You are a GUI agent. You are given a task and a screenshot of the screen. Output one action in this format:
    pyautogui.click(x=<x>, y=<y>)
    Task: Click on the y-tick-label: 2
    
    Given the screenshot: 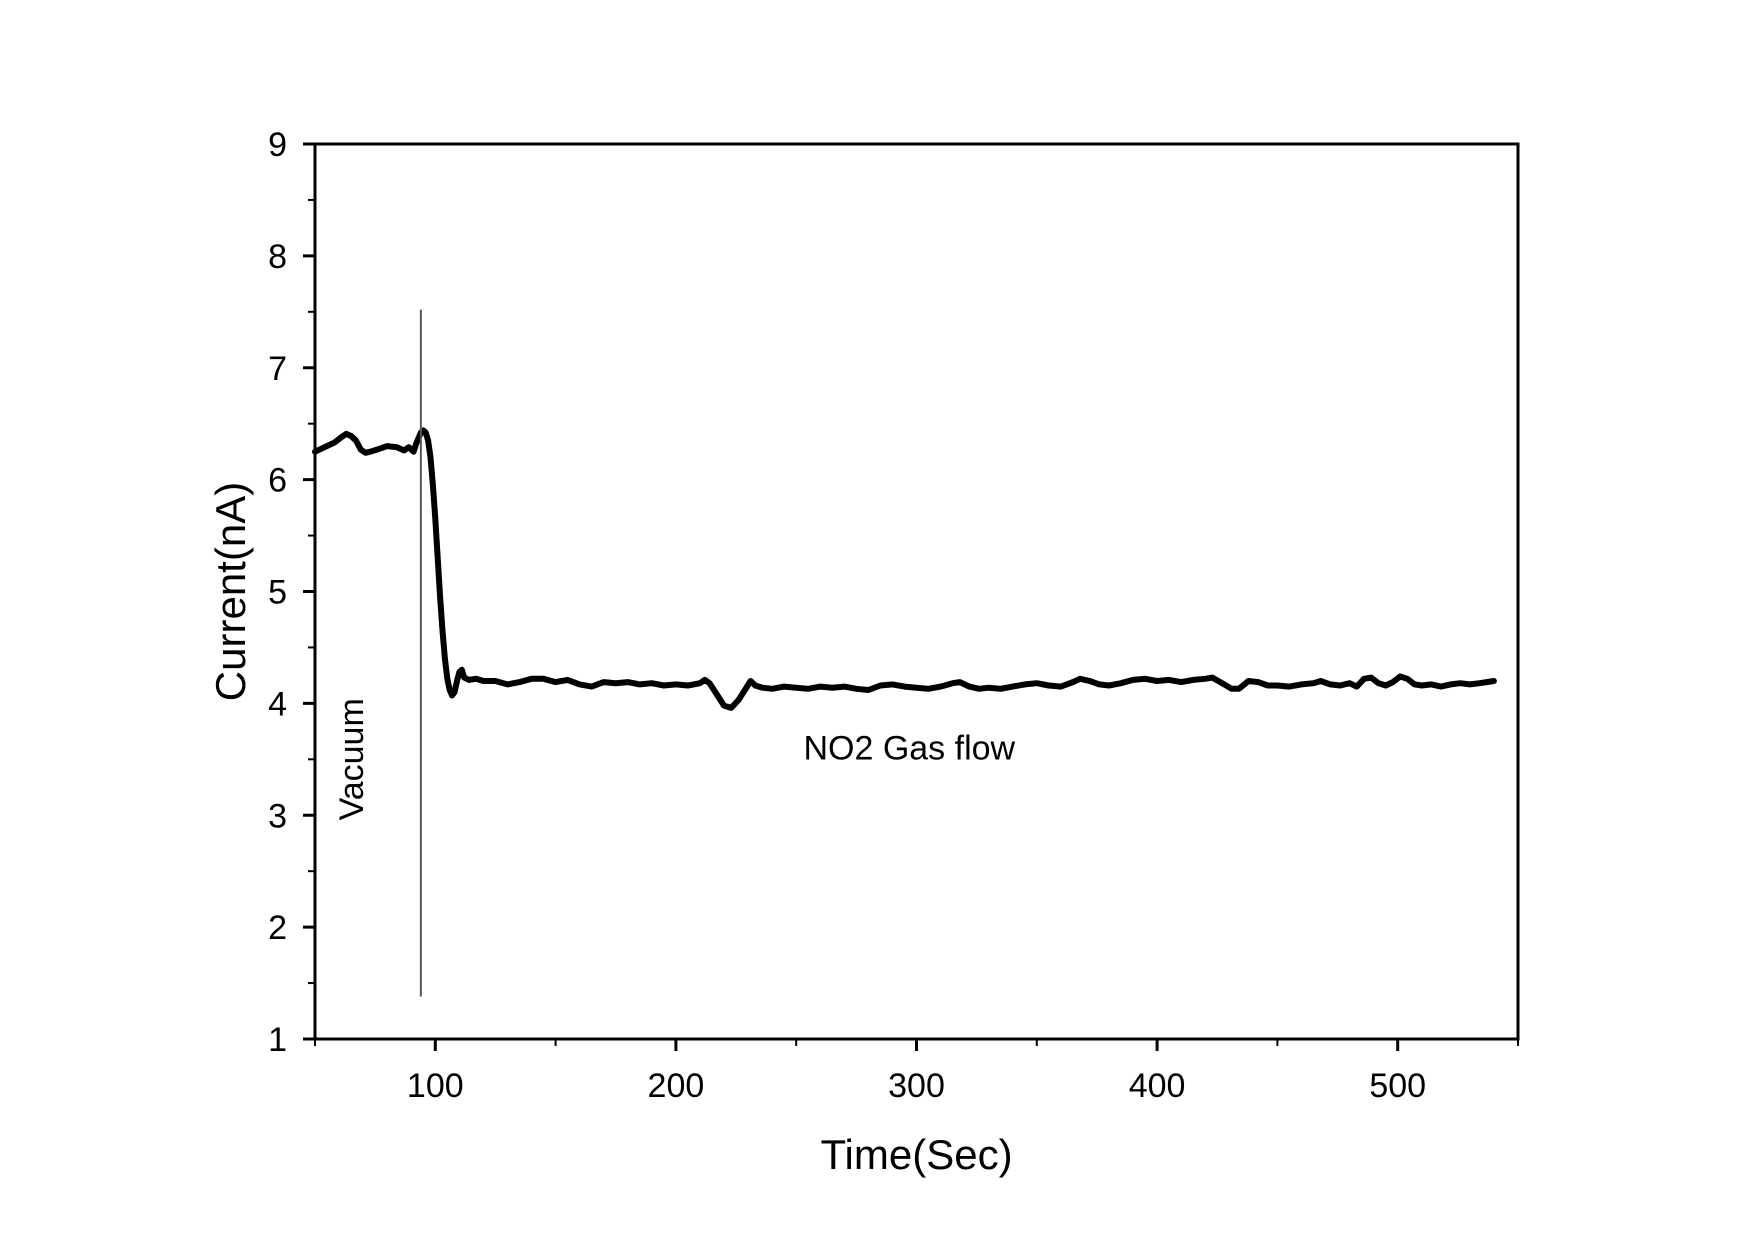 What is the action you would take?
    pyautogui.click(x=277, y=928)
    